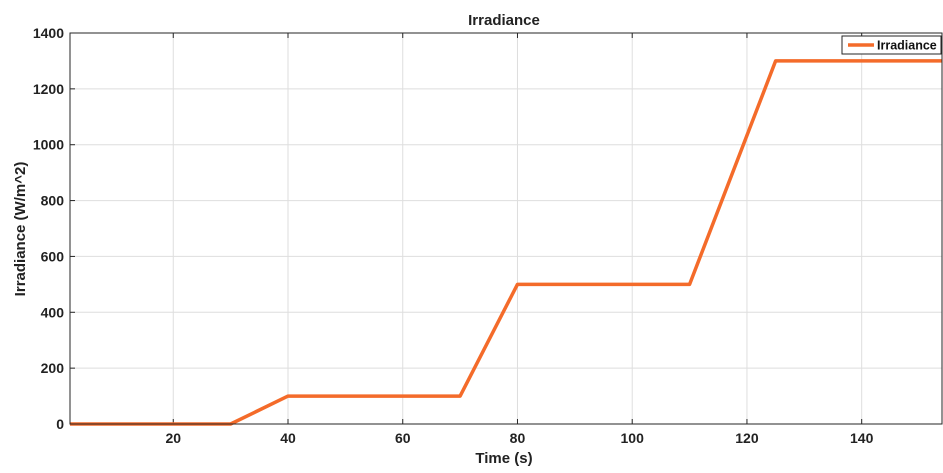  I want to click on legend: Irradiance, so click(891, 45).